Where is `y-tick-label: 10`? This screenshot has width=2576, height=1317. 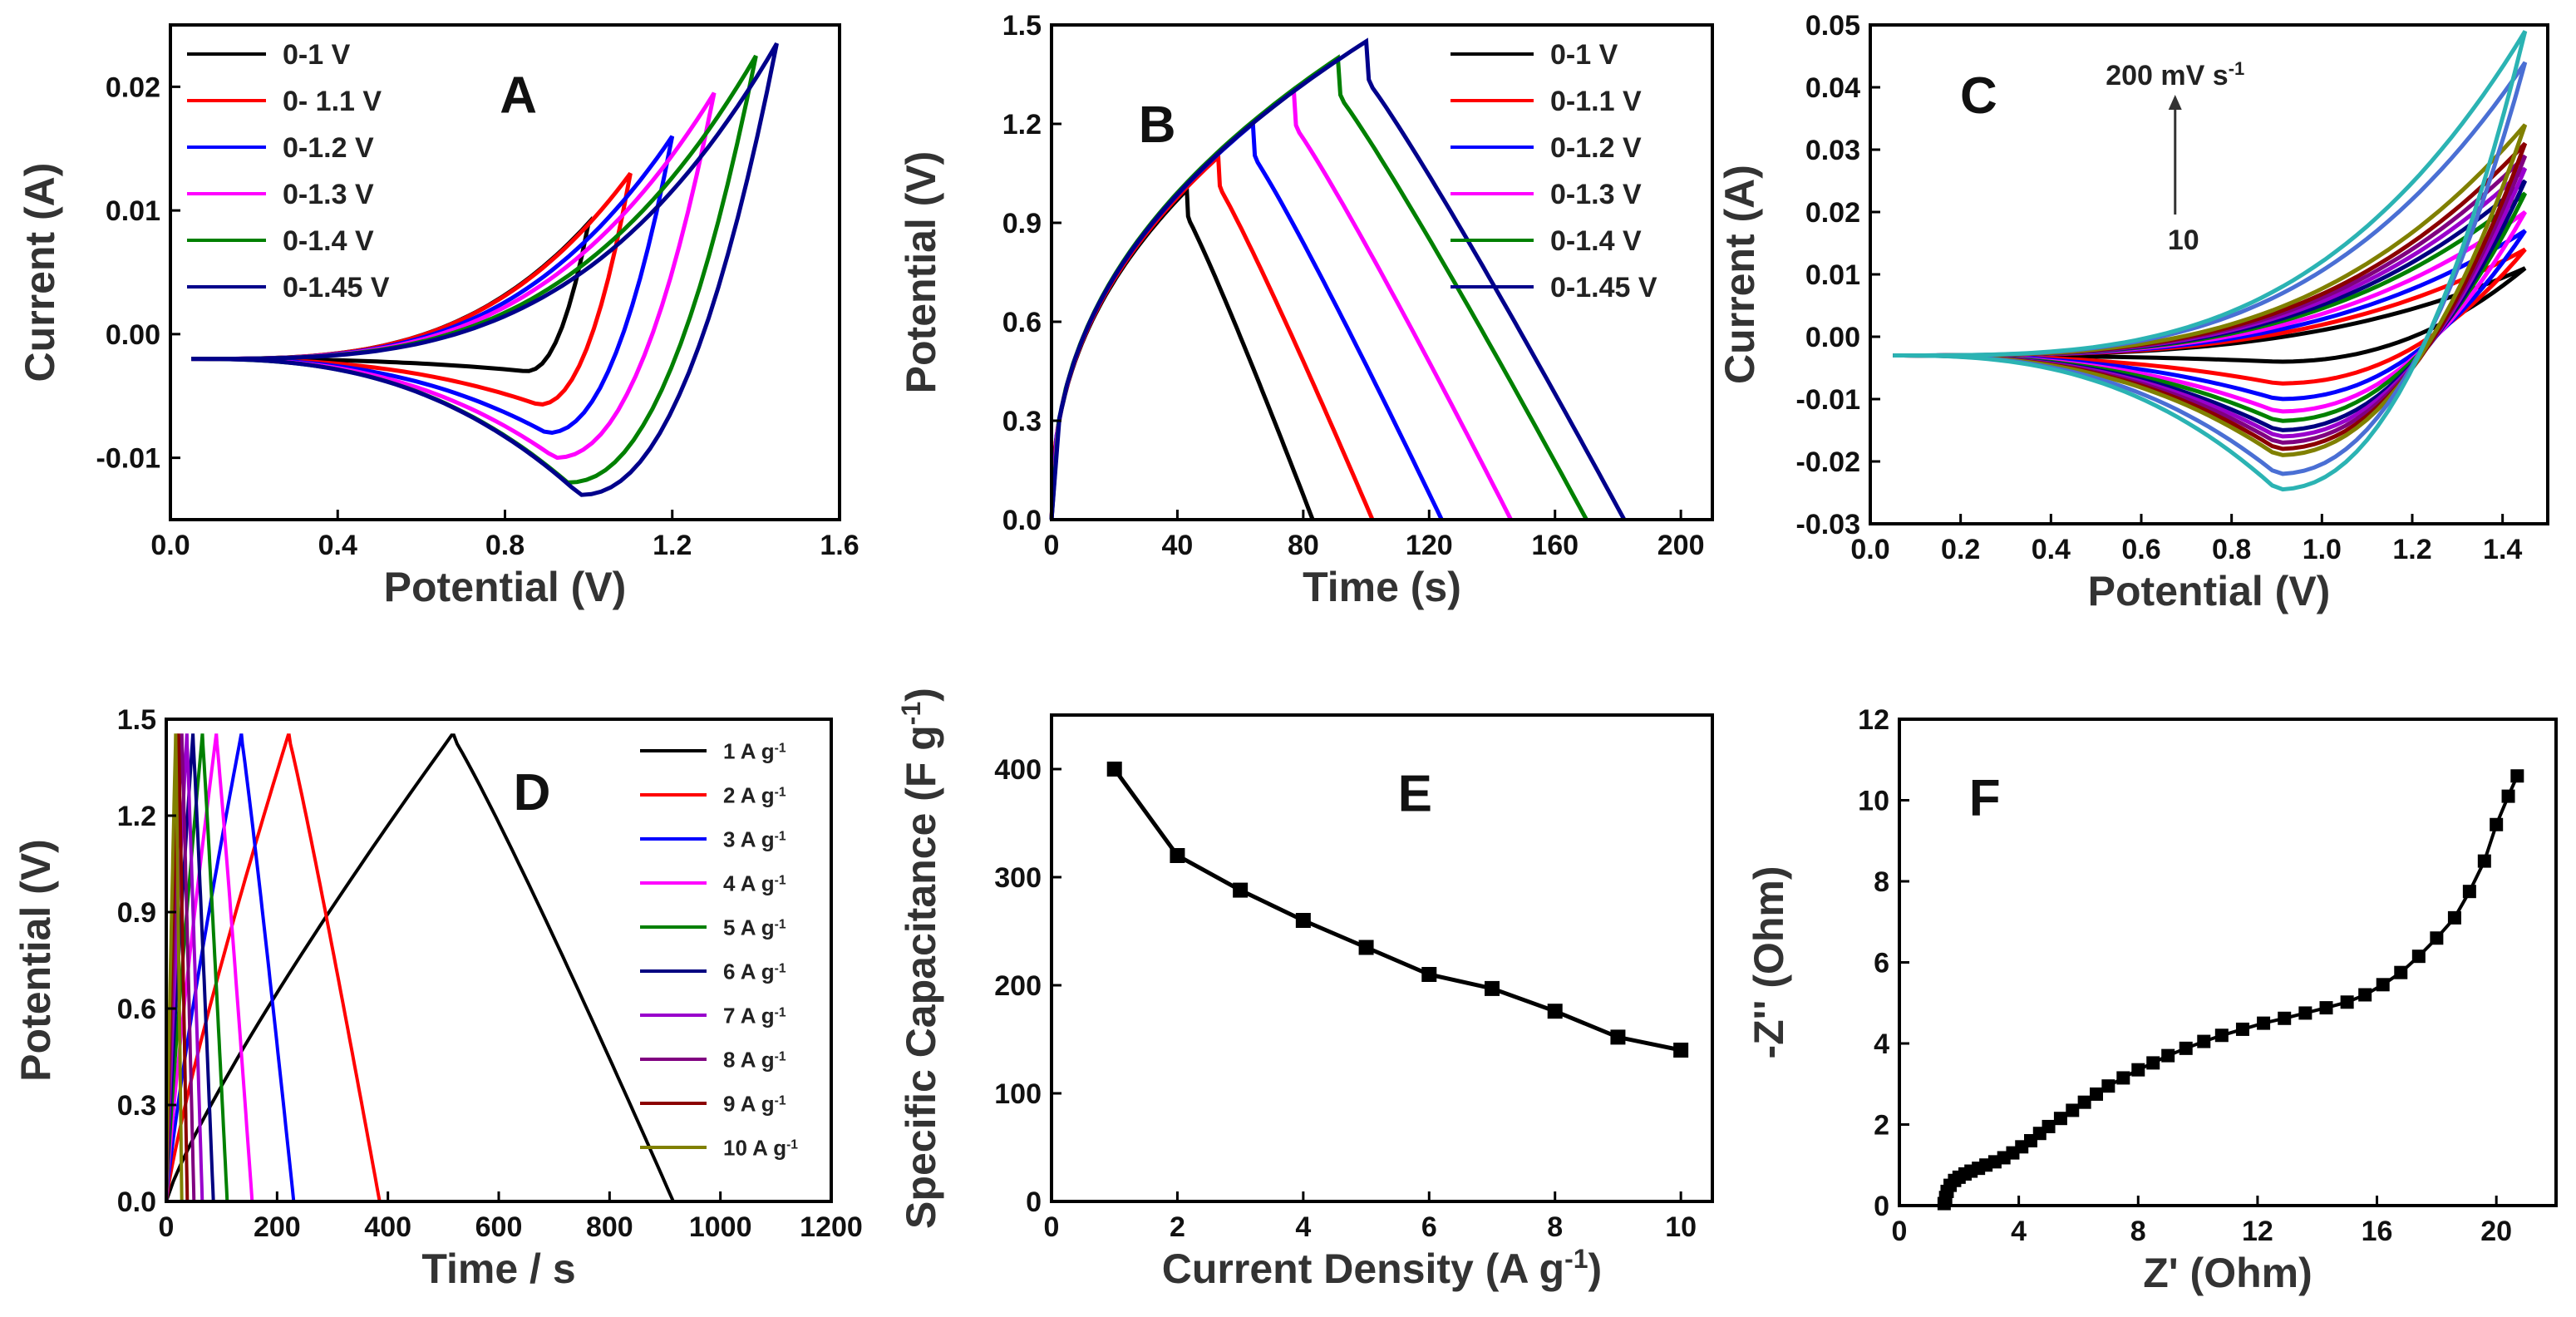 y-tick-label: 10 is located at coordinates (1873, 801).